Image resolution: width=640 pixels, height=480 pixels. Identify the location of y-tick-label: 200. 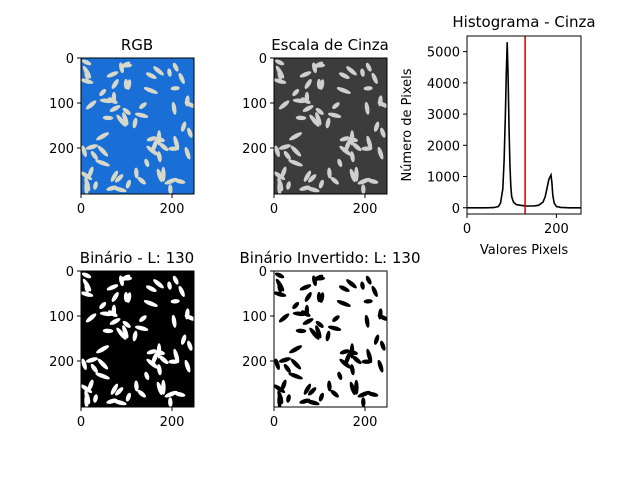
(254, 362).